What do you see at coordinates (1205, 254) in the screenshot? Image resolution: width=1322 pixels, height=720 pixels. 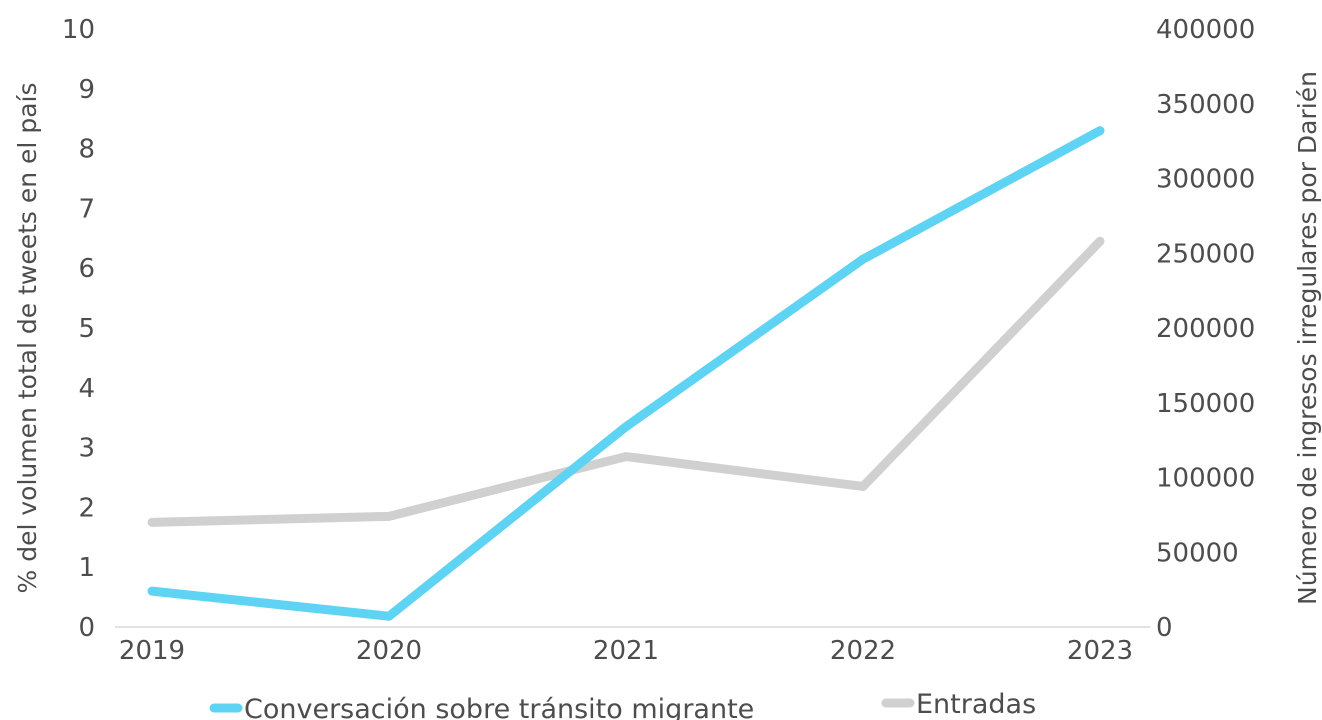 I see `y-right-tick-label: 250000` at bounding box center [1205, 254].